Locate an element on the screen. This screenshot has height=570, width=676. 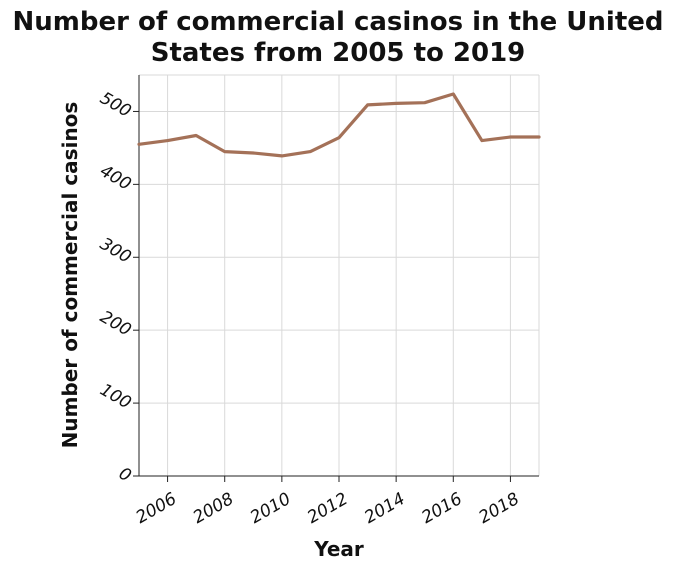
series-group is located at coordinates (339, 125).